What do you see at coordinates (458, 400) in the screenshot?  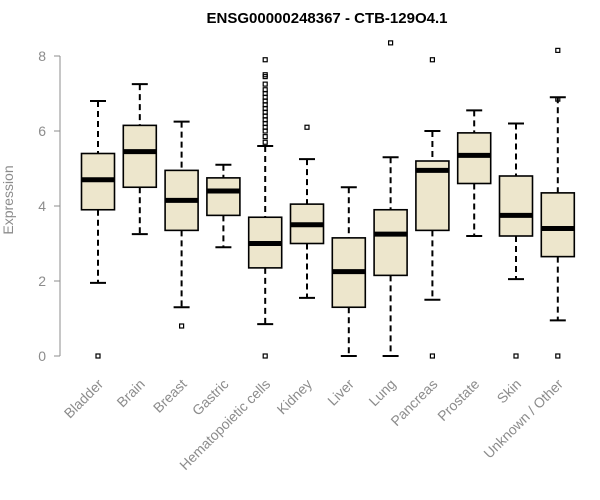 I see `x-tick-label: Prostate` at bounding box center [458, 400].